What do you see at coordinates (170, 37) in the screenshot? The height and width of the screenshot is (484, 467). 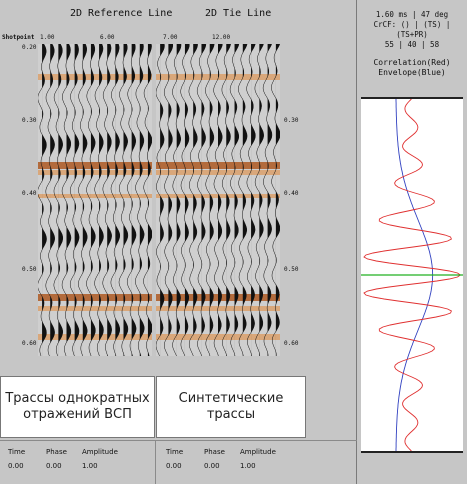 I see `shotpoint-3: 7.00` at bounding box center [170, 37].